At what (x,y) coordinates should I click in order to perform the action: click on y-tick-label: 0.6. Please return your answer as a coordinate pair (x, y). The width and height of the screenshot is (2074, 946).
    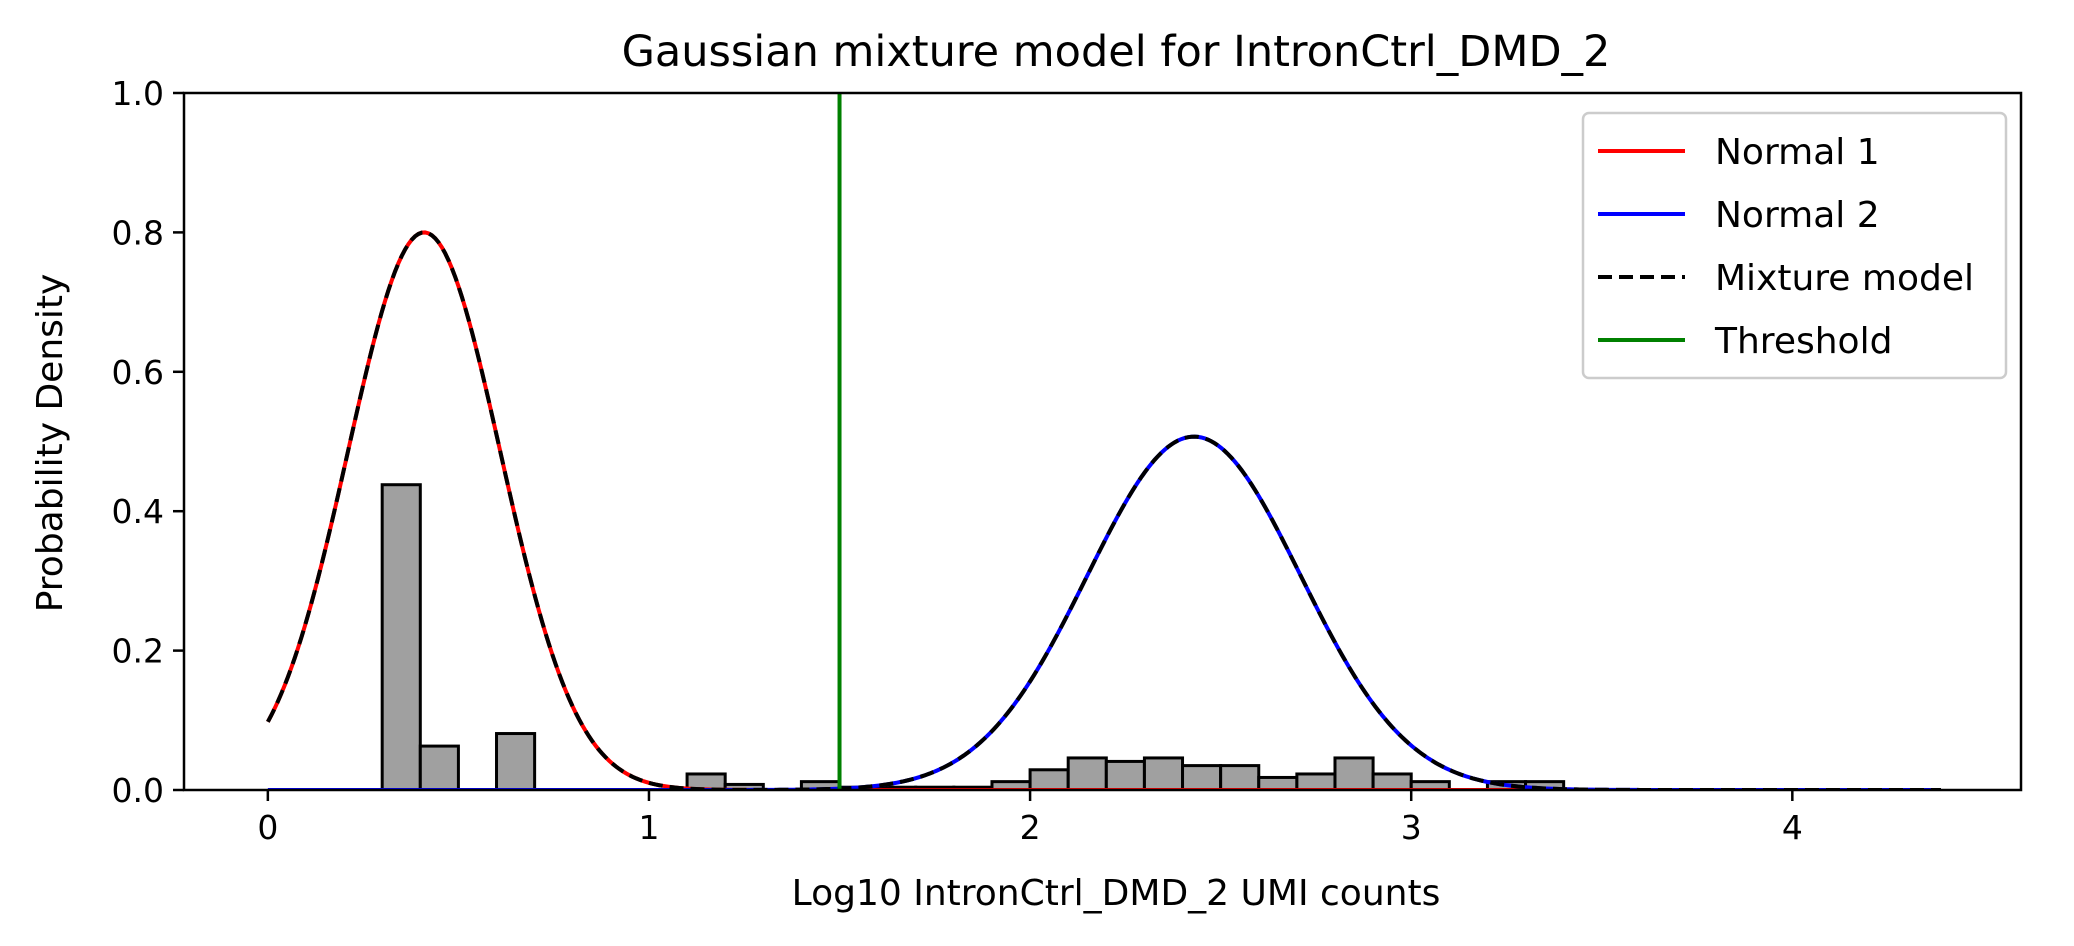
    Looking at the image, I should click on (138, 372).